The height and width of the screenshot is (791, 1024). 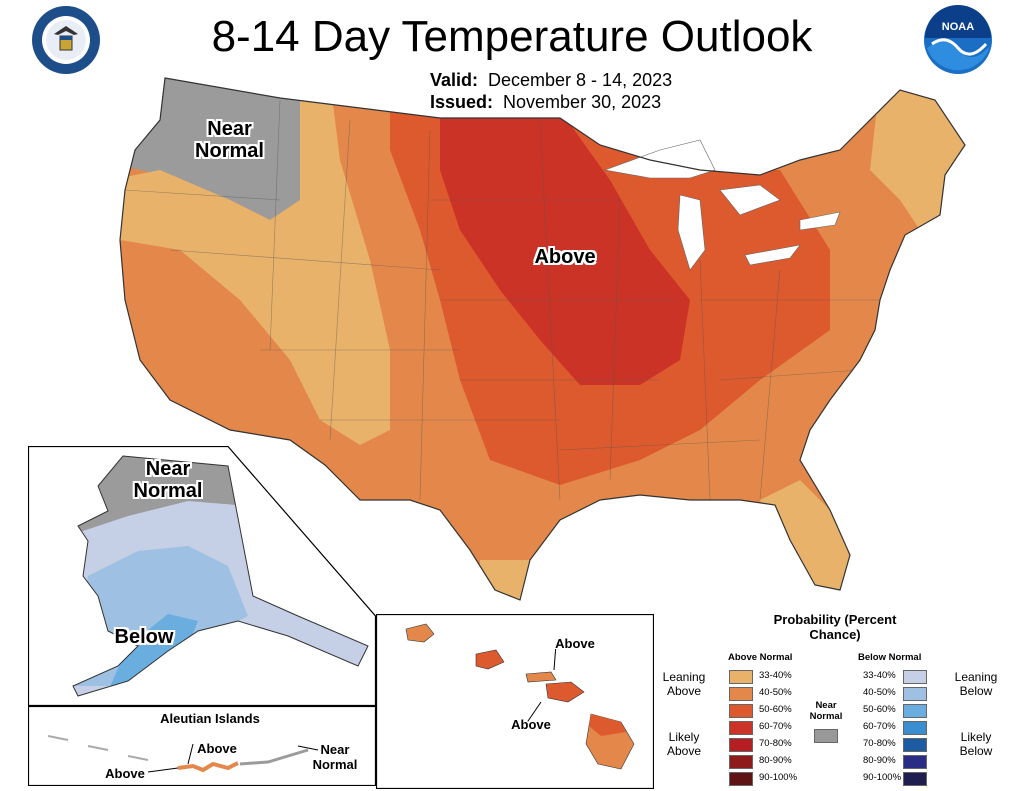 I want to click on legend-leaning-above: Leaning Above, so click(x=684, y=684).